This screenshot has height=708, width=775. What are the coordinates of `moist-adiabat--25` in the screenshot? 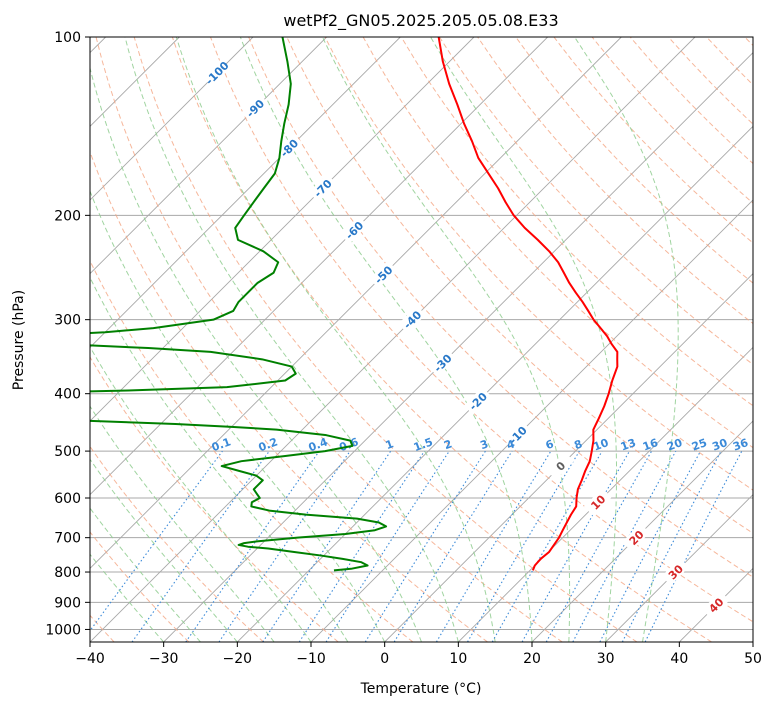 It's located at (145, 574).